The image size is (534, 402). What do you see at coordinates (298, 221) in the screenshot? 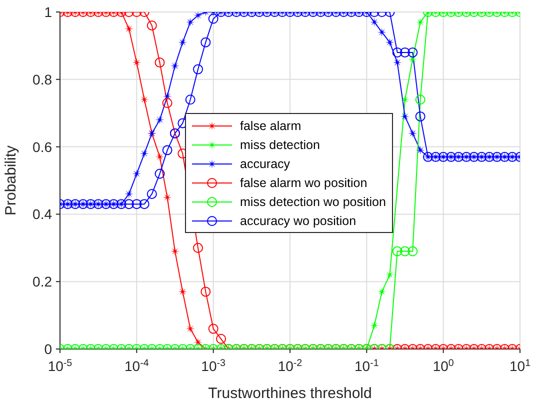
I see `legend-label: accuracy wo position` at bounding box center [298, 221].